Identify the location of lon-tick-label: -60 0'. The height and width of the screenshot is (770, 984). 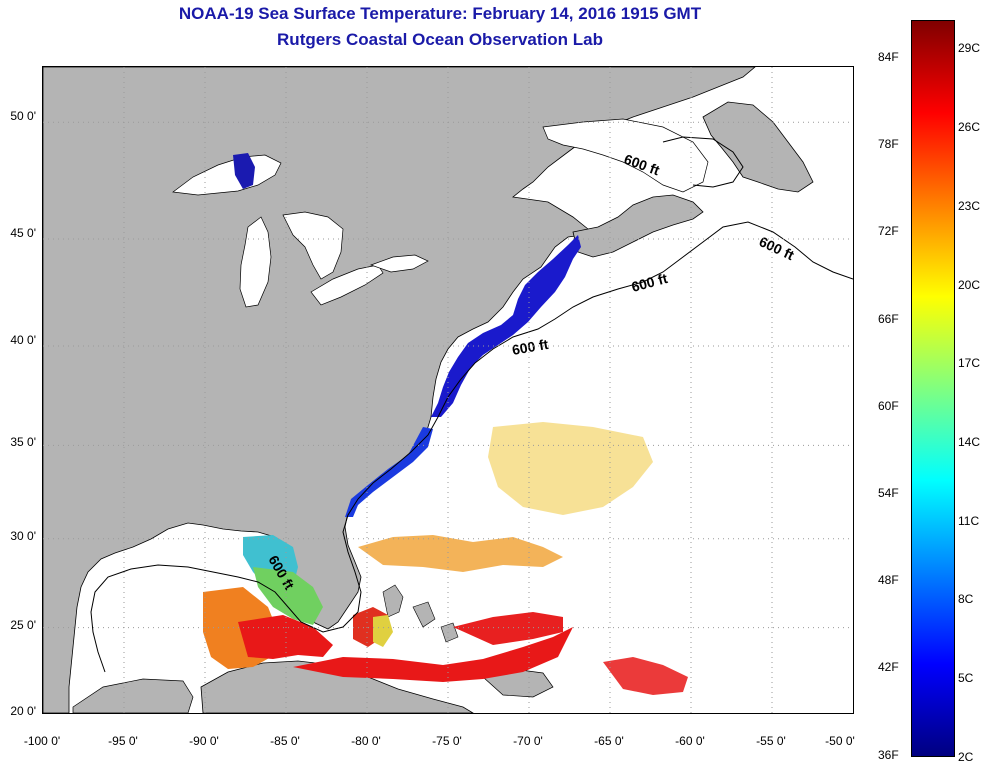
(690, 741).